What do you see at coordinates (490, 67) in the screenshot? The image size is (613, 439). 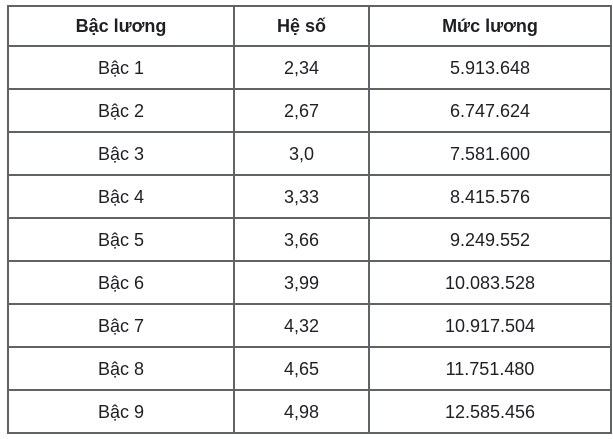 I see `cell-salary: 5.913.648` at bounding box center [490, 67].